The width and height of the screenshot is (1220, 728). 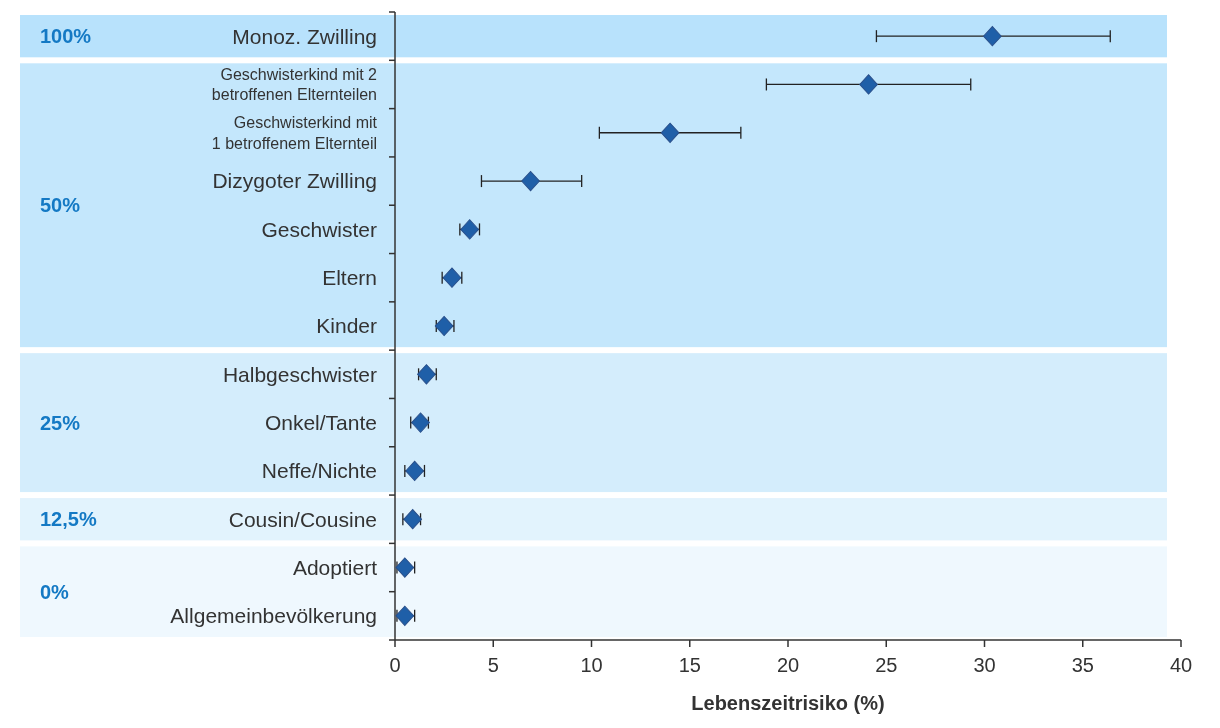 I want to click on x-tick-label: 25, so click(x=886, y=665).